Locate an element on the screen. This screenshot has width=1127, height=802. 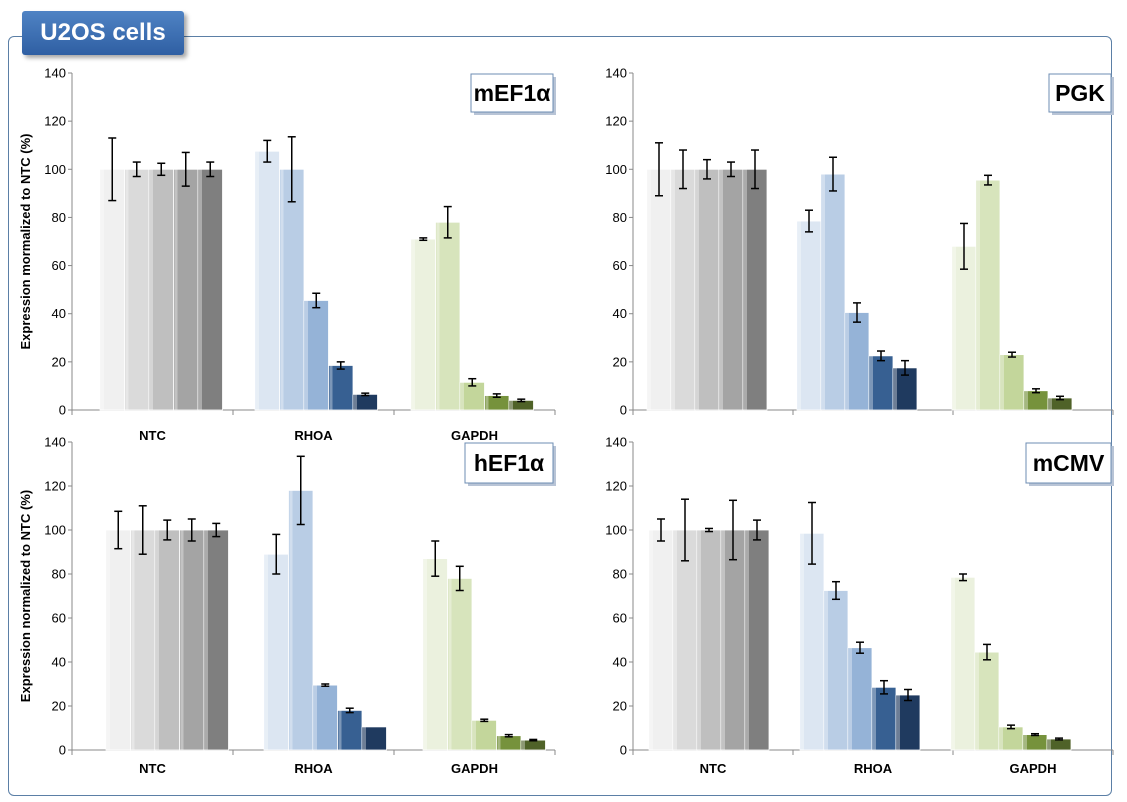
y-axis-title: Expression mormalized to NTC (%) is located at coordinates (25, 242).